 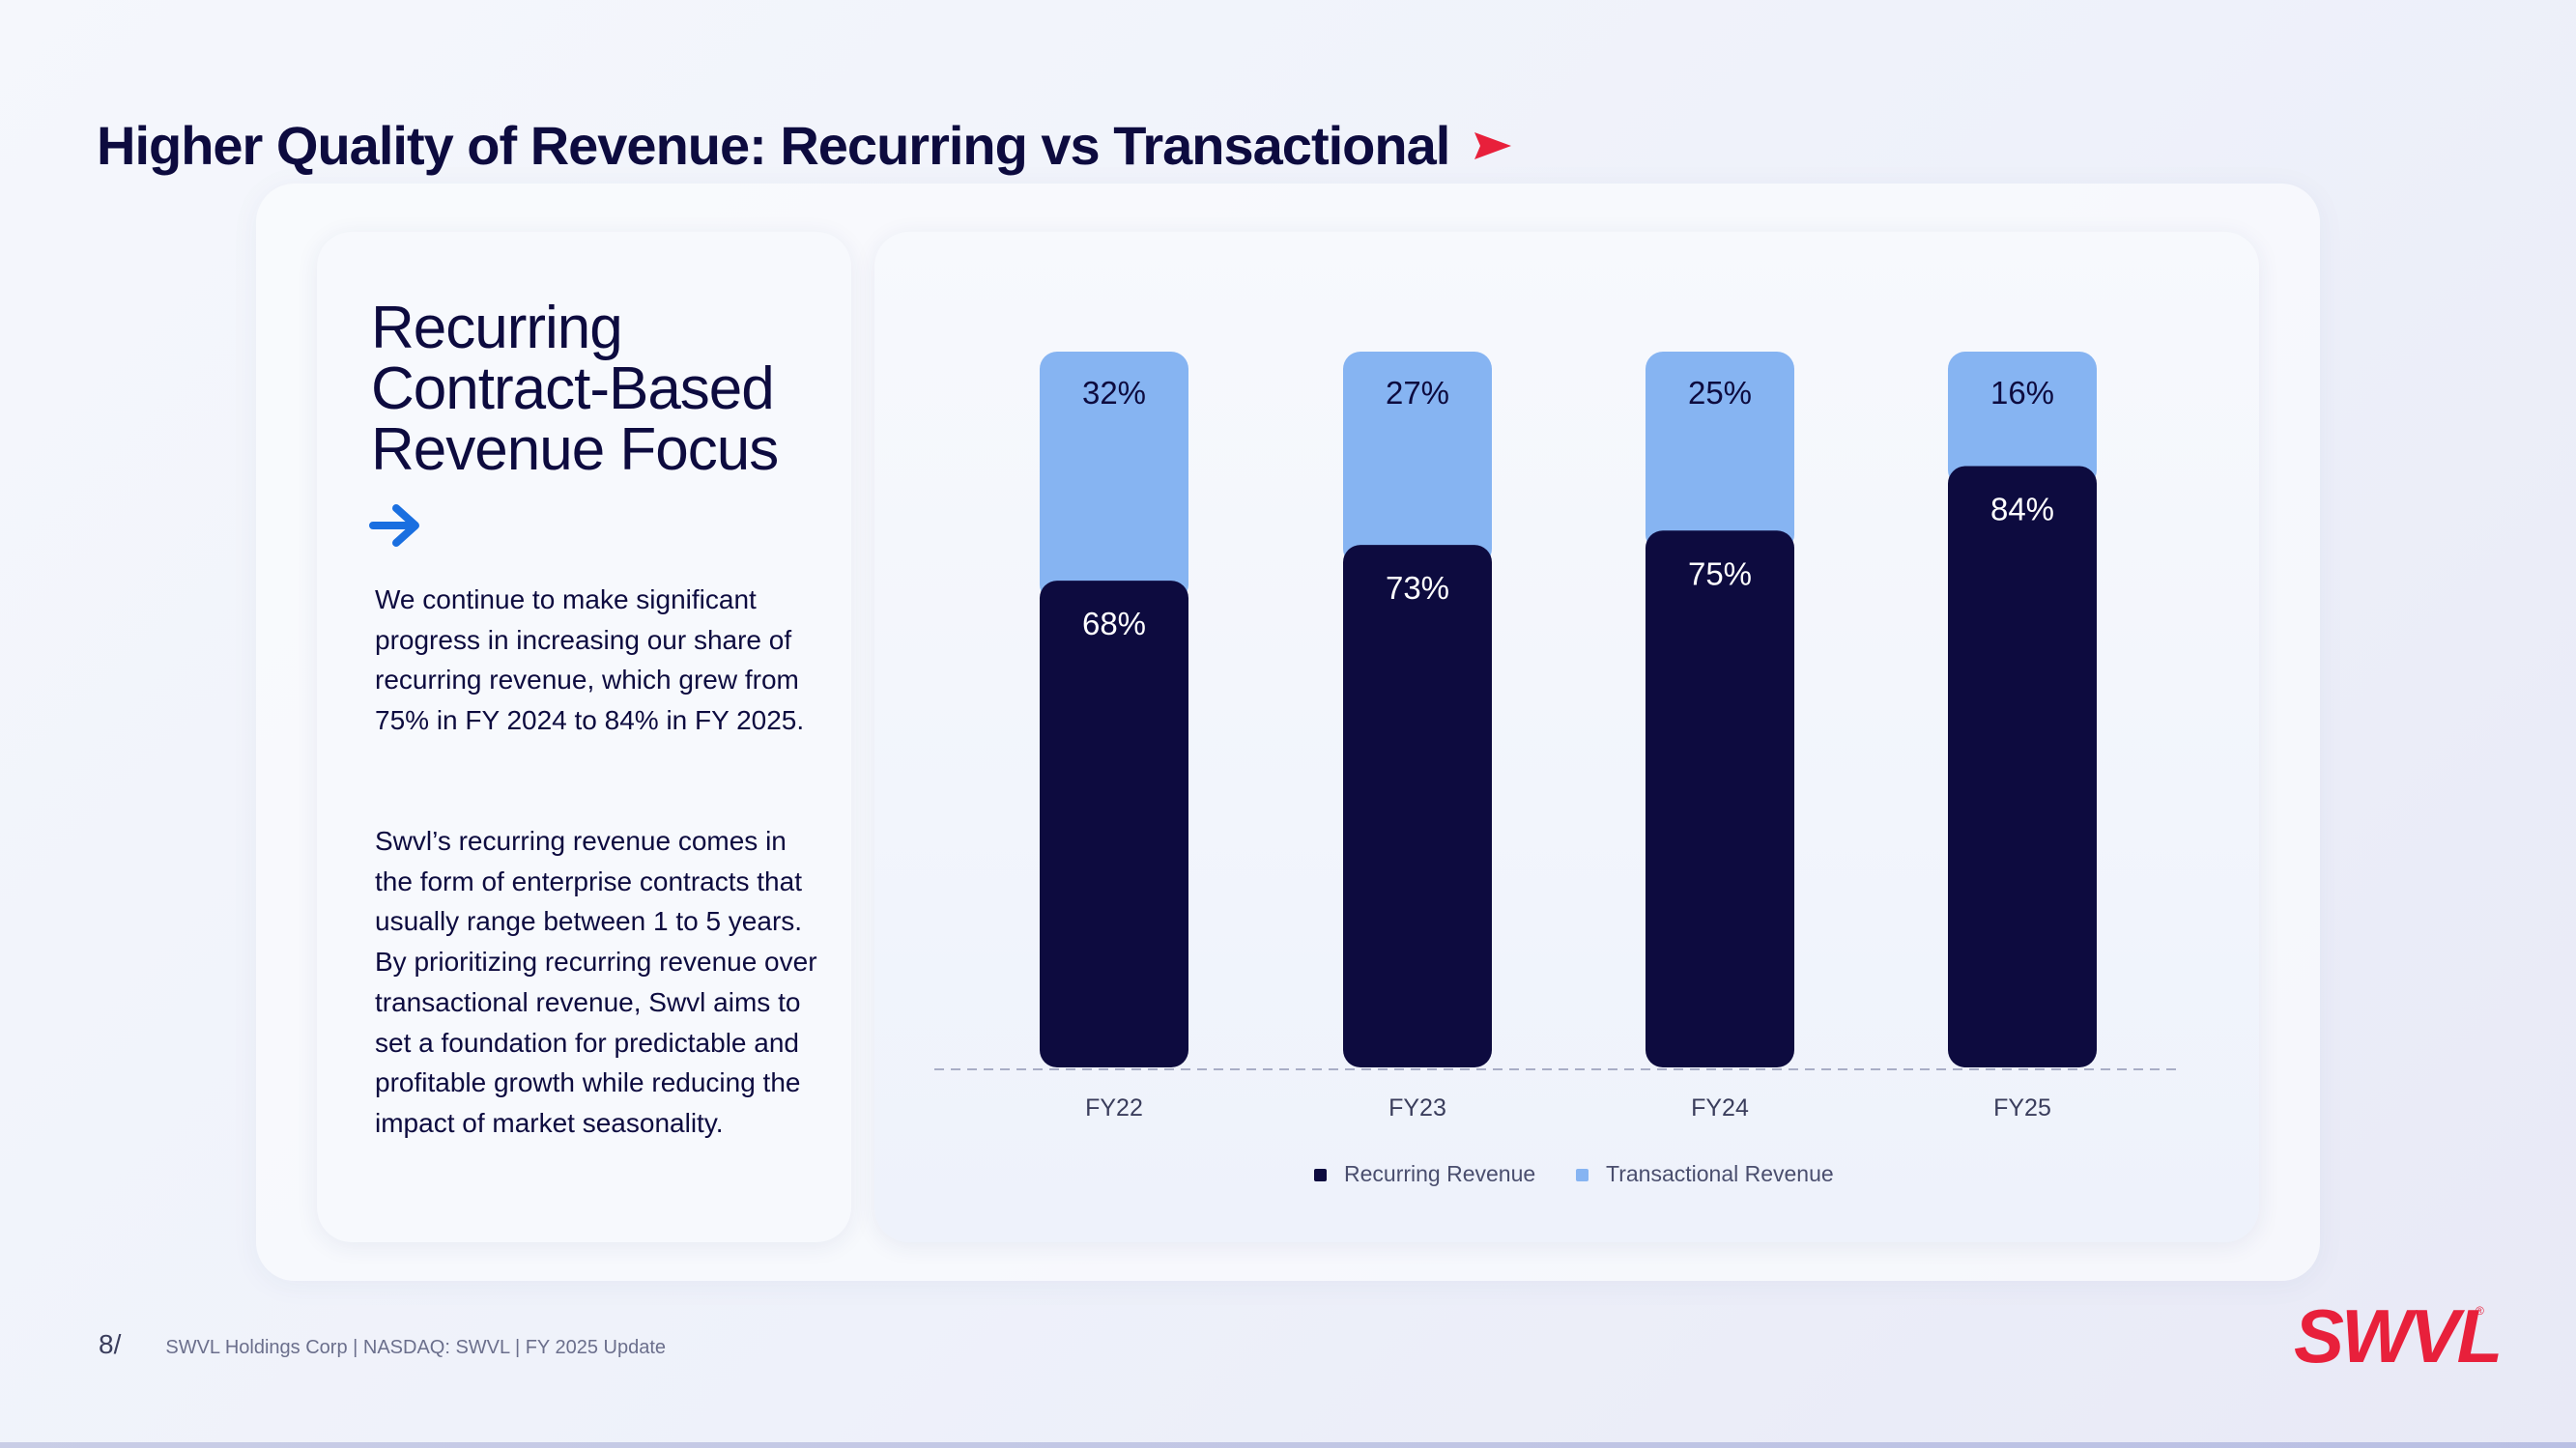 What do you see at coordinates (1720, 573) in the screenshot?
I see `label-recurring-fy24: 75%` at bounding box center [1720, 573].